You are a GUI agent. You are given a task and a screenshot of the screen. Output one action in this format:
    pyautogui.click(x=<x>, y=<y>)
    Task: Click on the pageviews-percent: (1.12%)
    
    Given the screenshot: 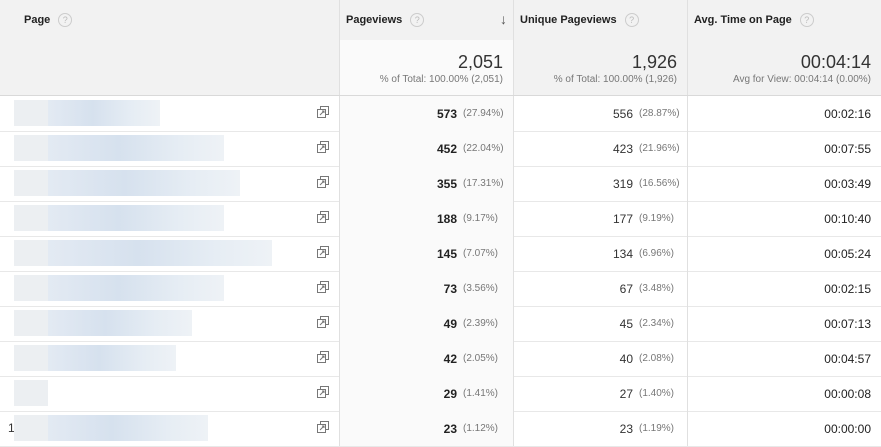 What is the action you would take?
    pyautogui.click(x=481, y=428)
    